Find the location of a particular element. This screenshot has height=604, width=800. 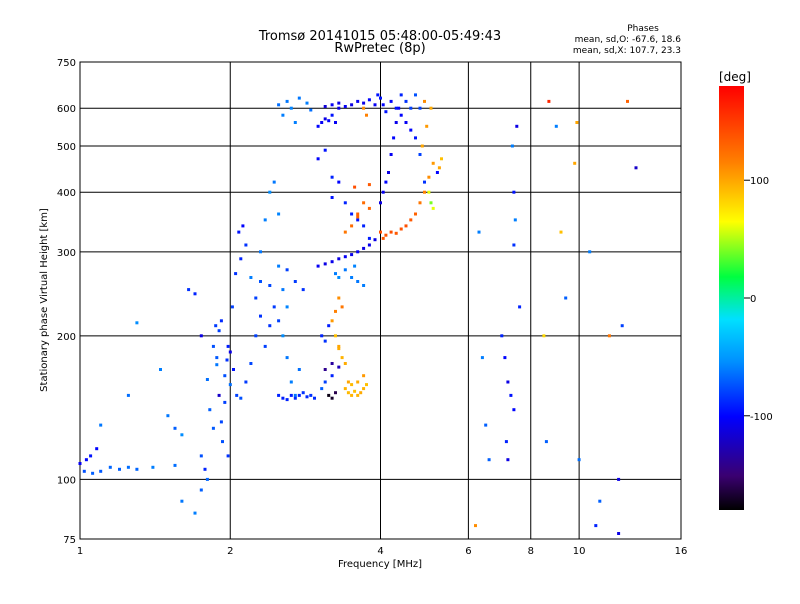

x-tick-label: 8 is located at coordinates (531, 551).